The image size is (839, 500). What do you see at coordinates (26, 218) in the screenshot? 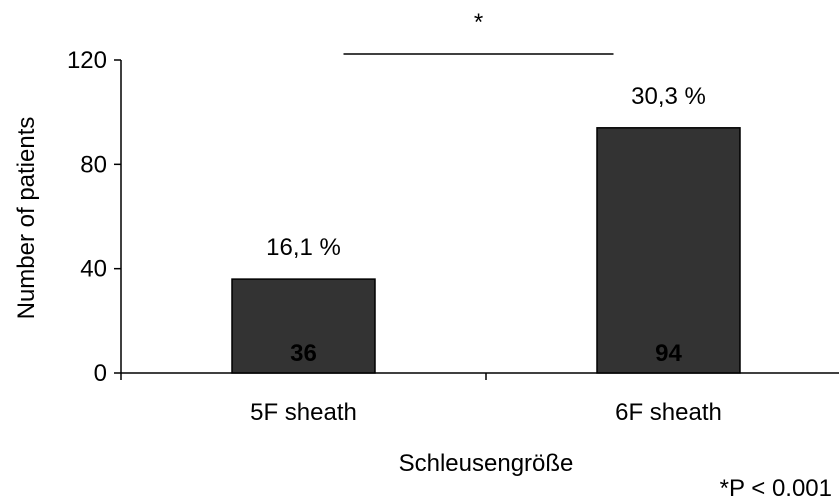
I see `y-axis-title: Number of patients` at bounding box center [26, 218].